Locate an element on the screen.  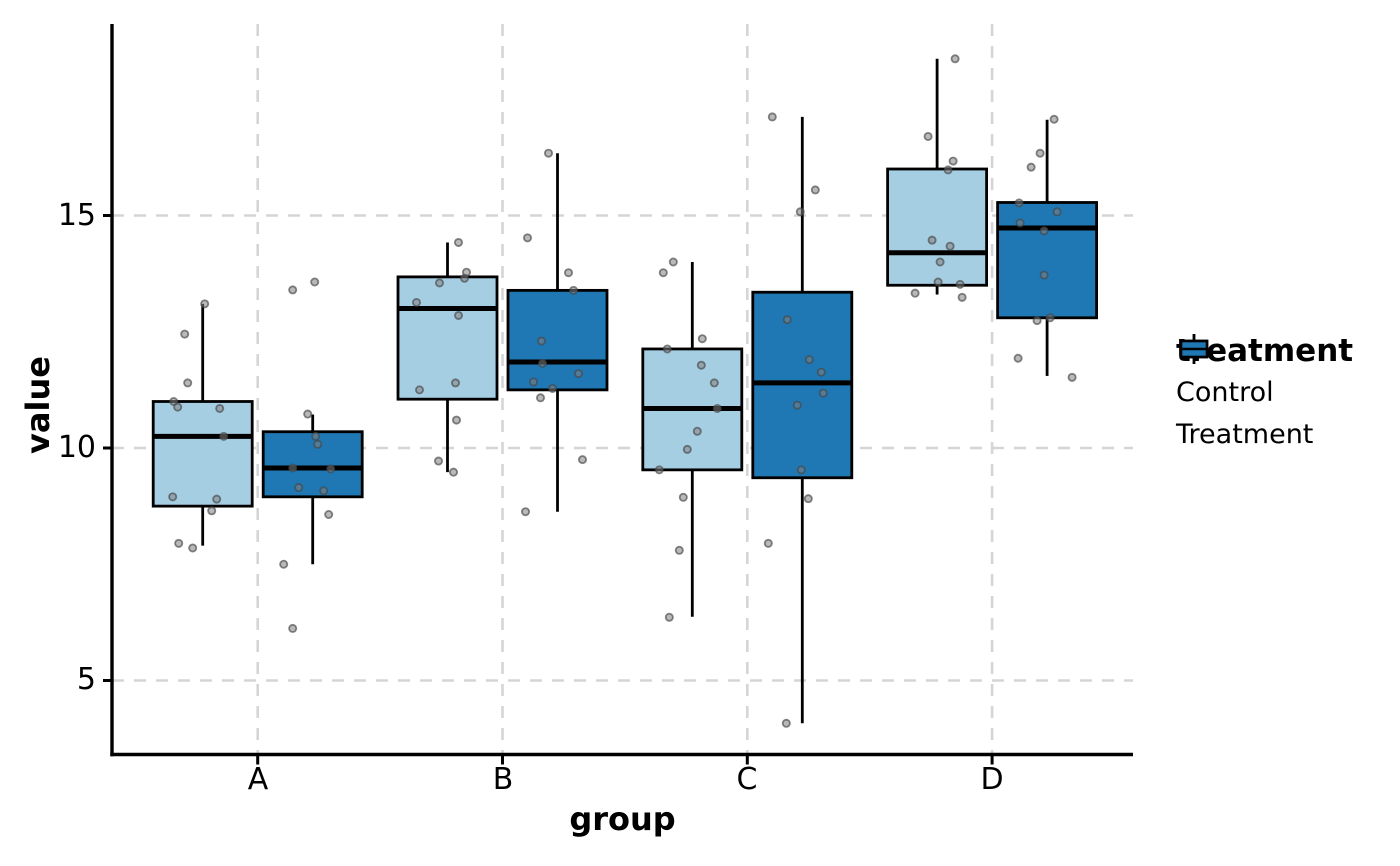
legend-entry-treatment: Treatment is located at coordinates (1288, 394).